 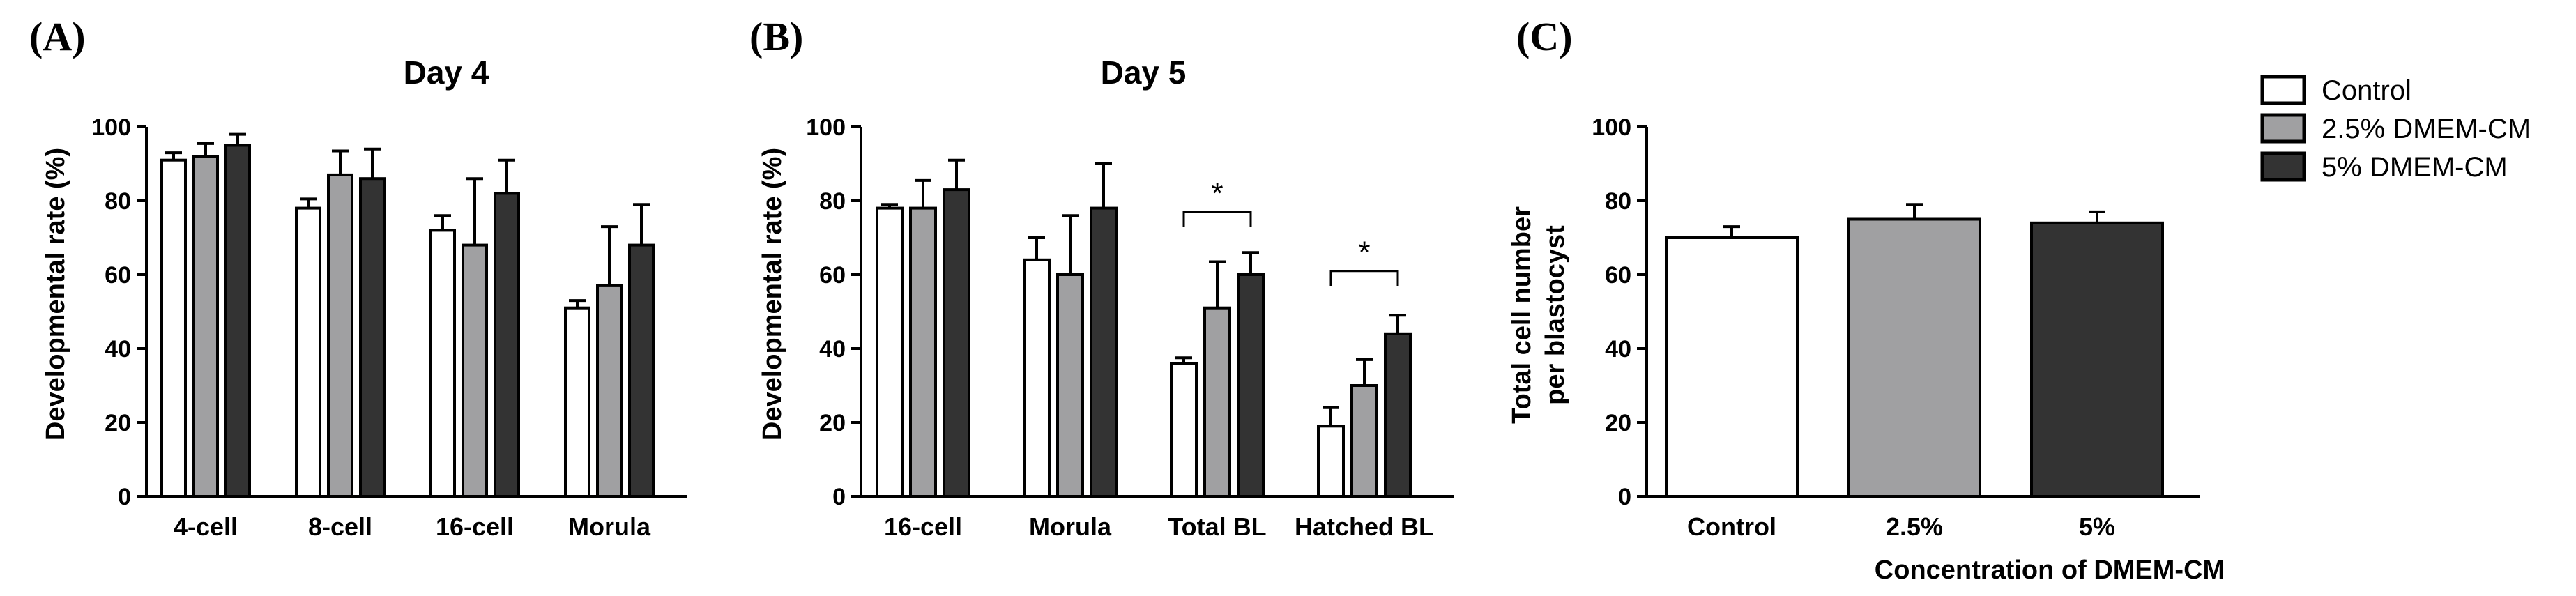 I want to click on panel-c-y-tick-label: 40, so click(x=1618, y=349).